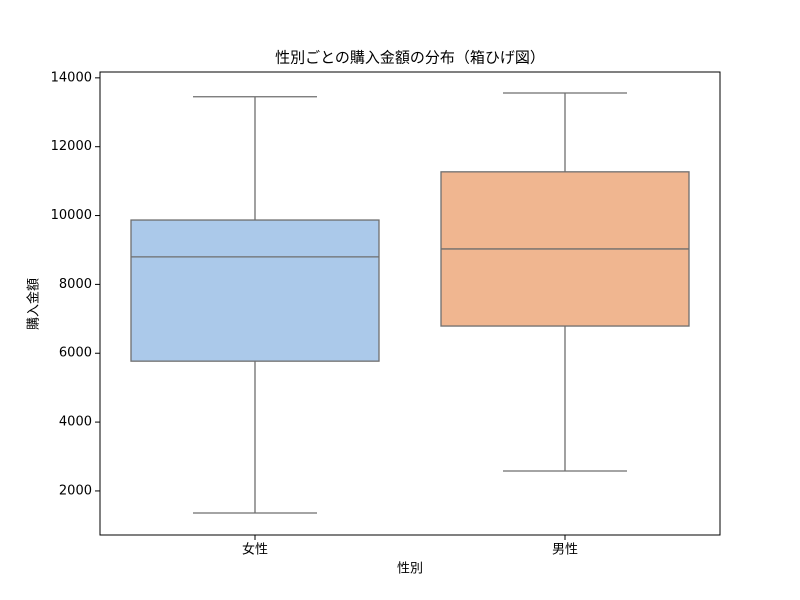  Describe the element at coordinates (75, 422) in the screenshot. I see `y-tick-label: 4000` at that location.